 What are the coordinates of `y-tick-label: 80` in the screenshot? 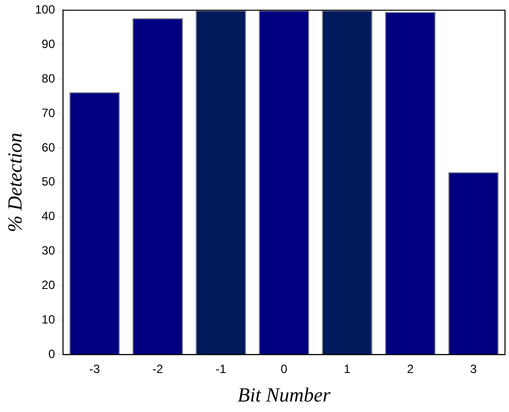 It's located at (49, 78).